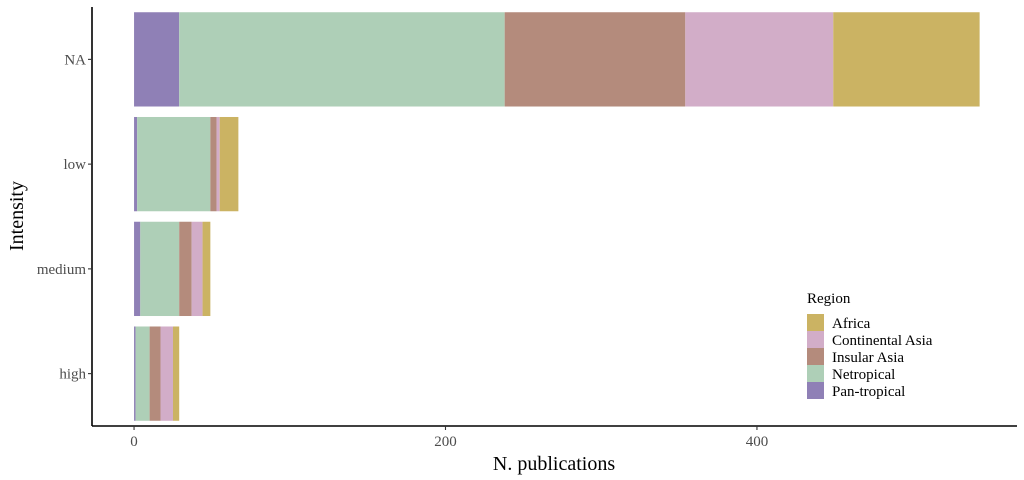 Image resolution: width=1024 pixels, height=480 pixels. I want to click on bar-segment-na-africa, so click(906, 59).